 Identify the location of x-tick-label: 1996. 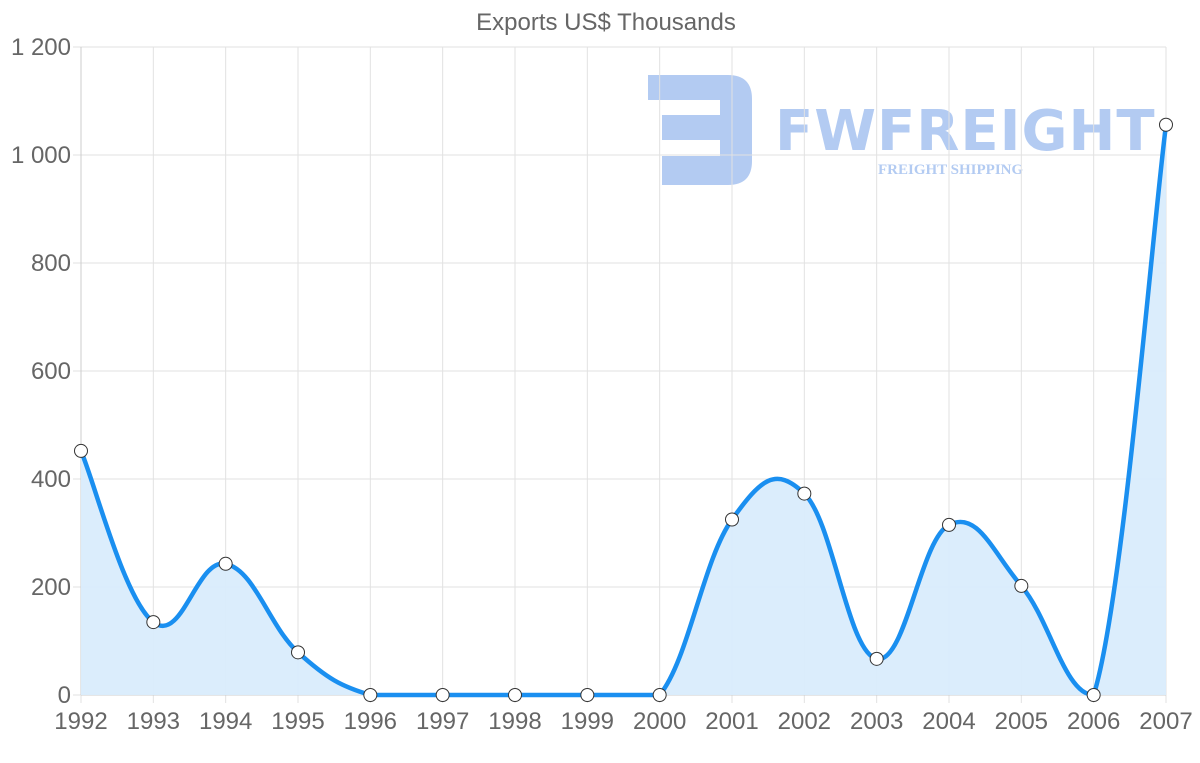
(370, 721).